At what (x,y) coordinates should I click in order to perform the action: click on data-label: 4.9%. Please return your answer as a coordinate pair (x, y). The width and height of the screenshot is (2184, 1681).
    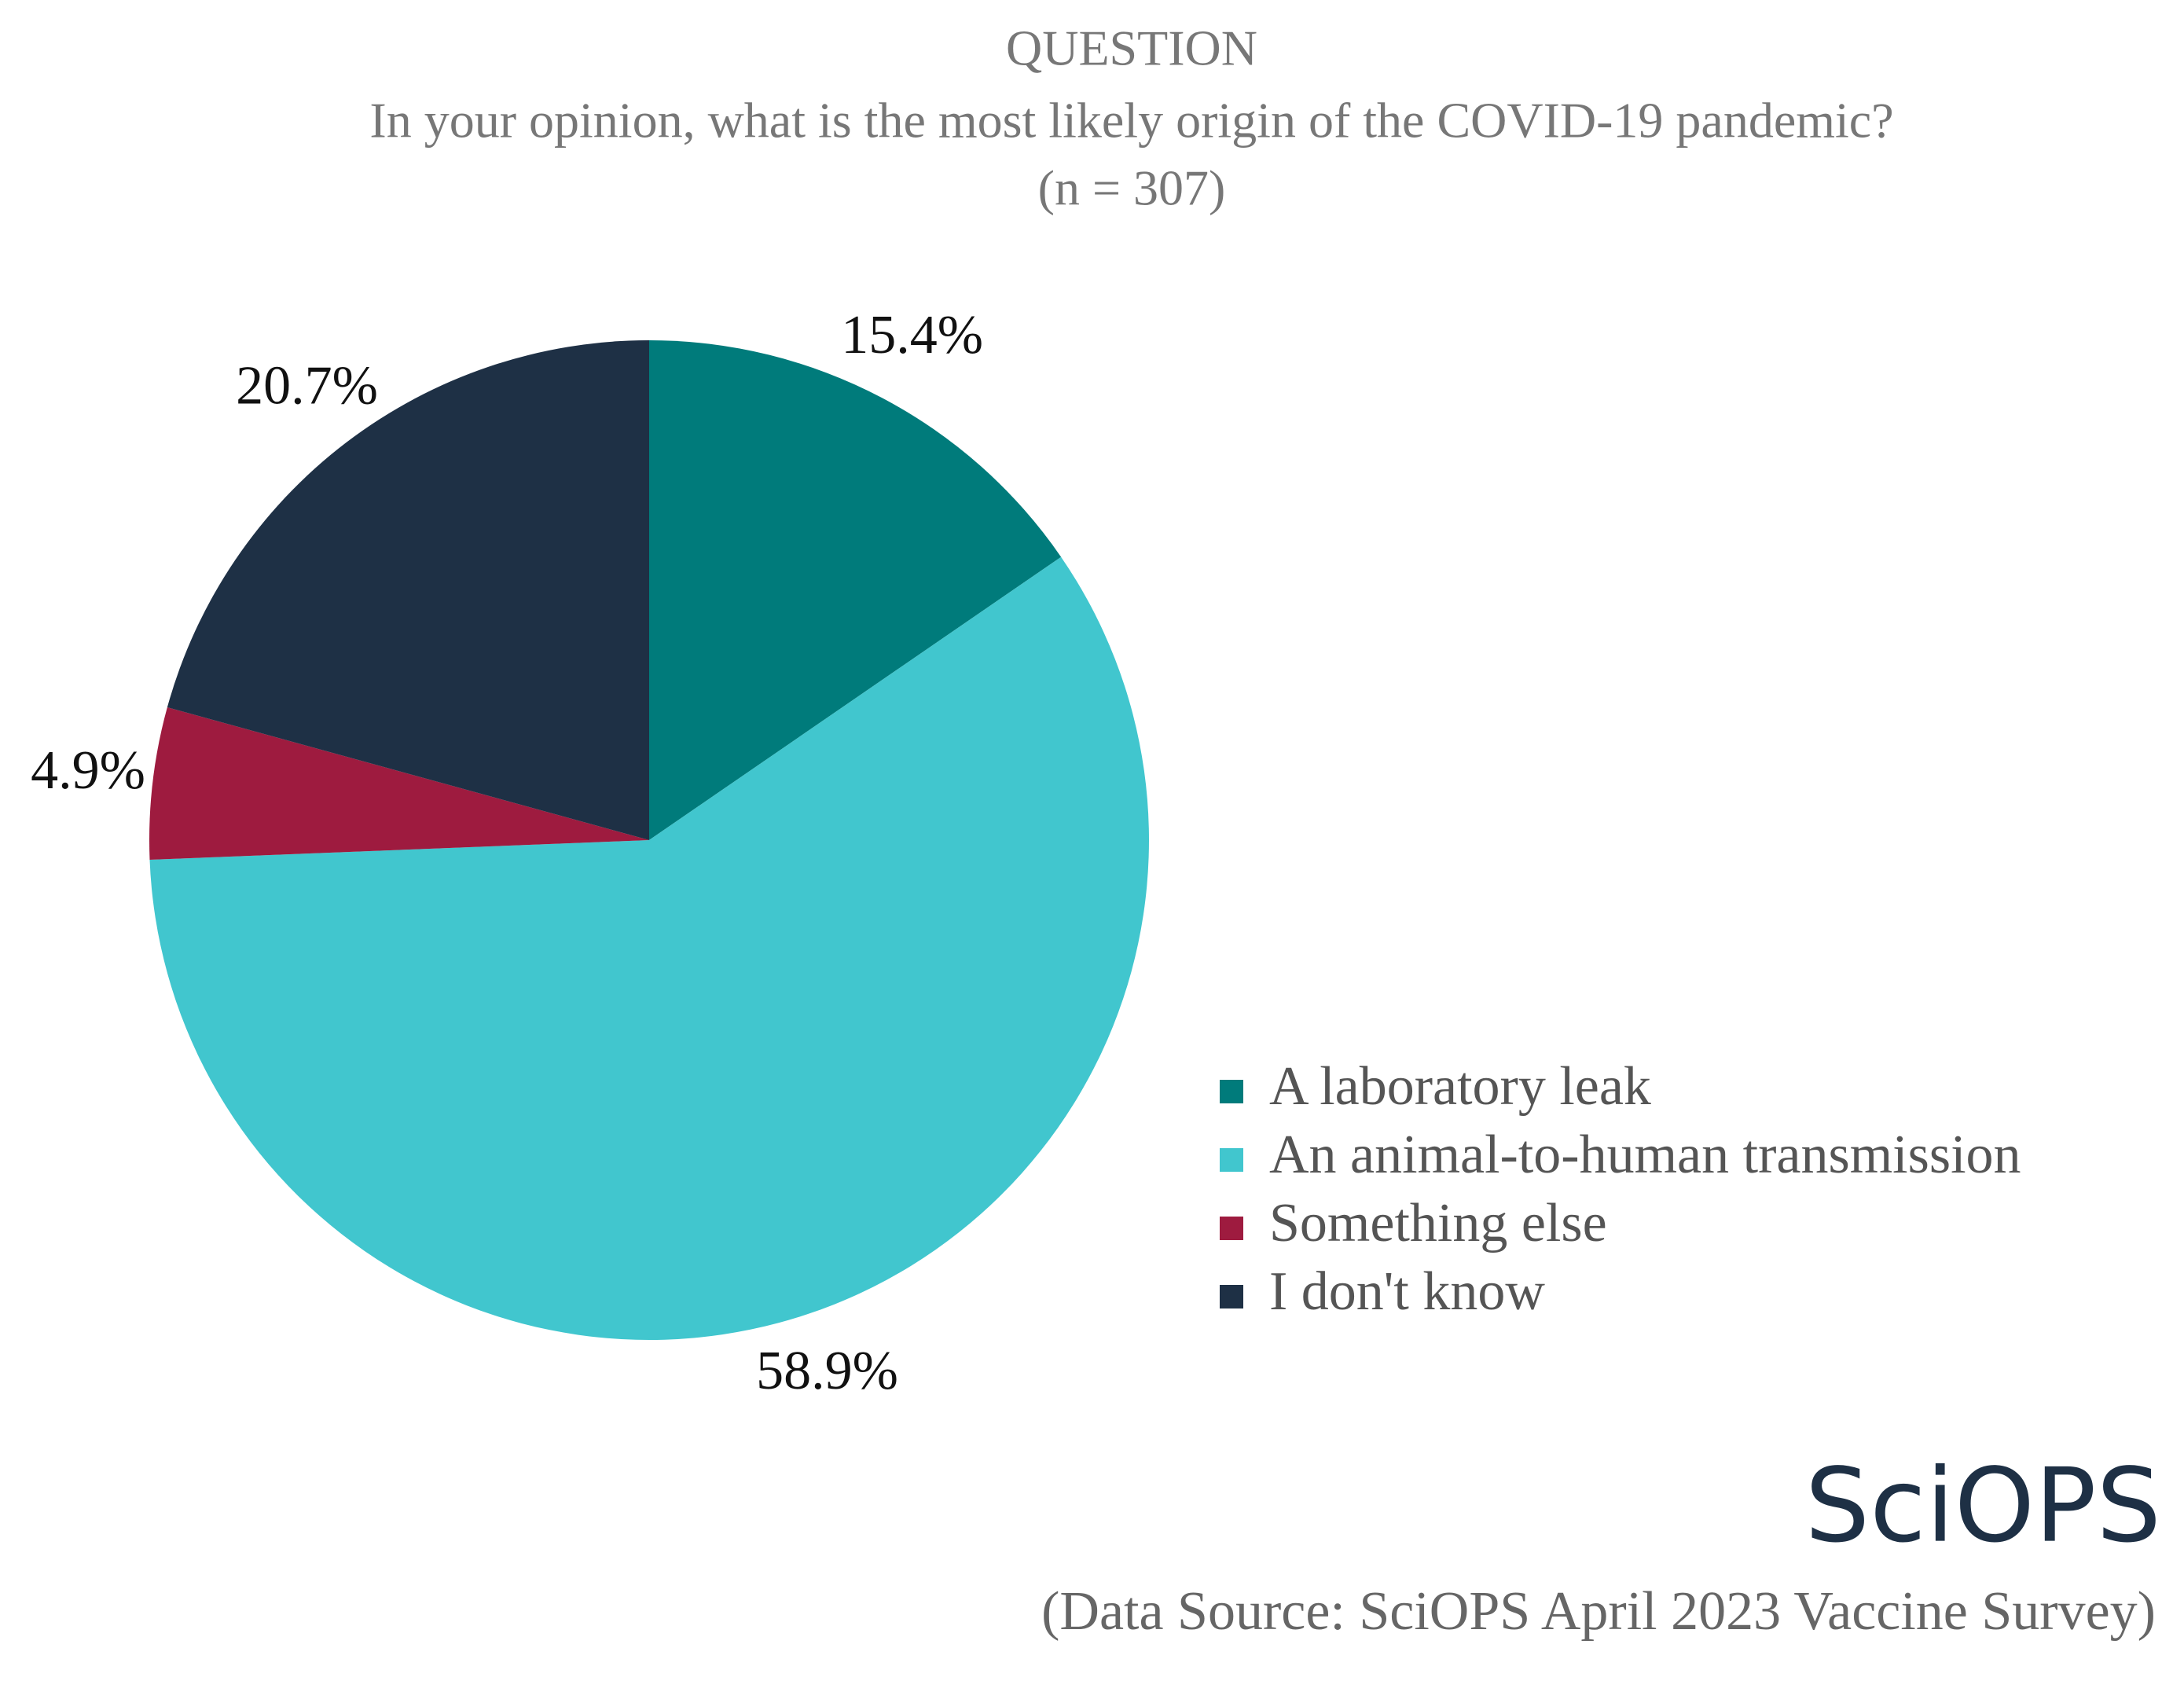
    Looking at the image, I should click on (88, 770).